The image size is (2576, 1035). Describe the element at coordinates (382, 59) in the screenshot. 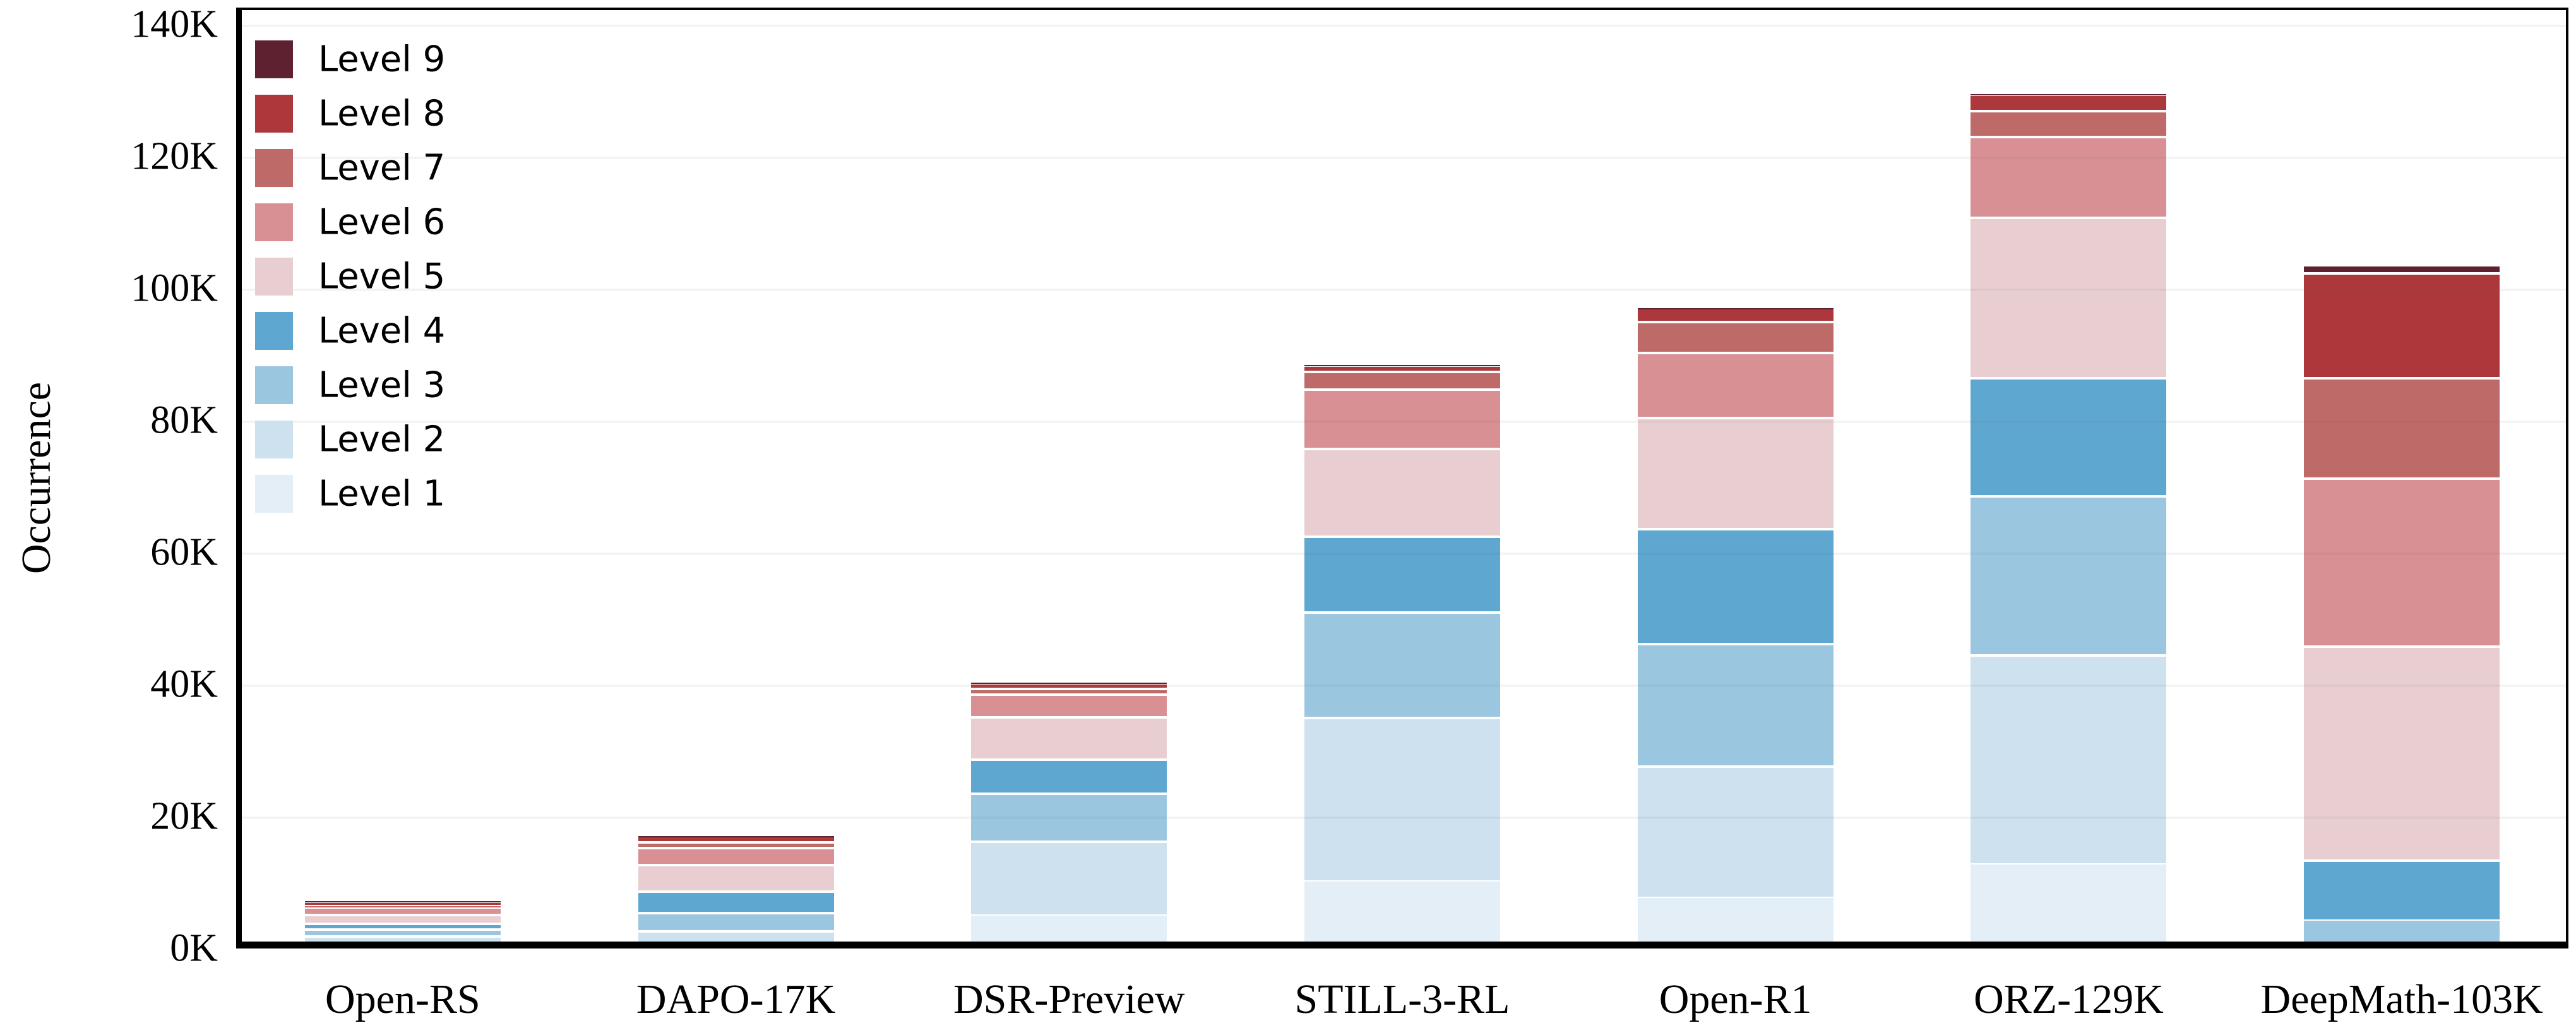

I see `legend-label: Level 9` at that location.